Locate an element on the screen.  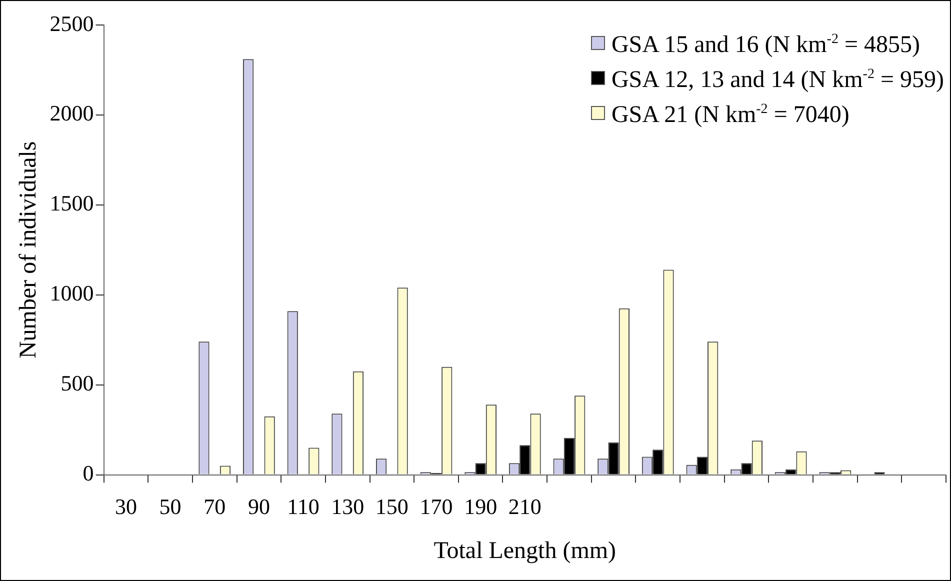
y-tick-label: 0 is located at coordinates (88, 473).